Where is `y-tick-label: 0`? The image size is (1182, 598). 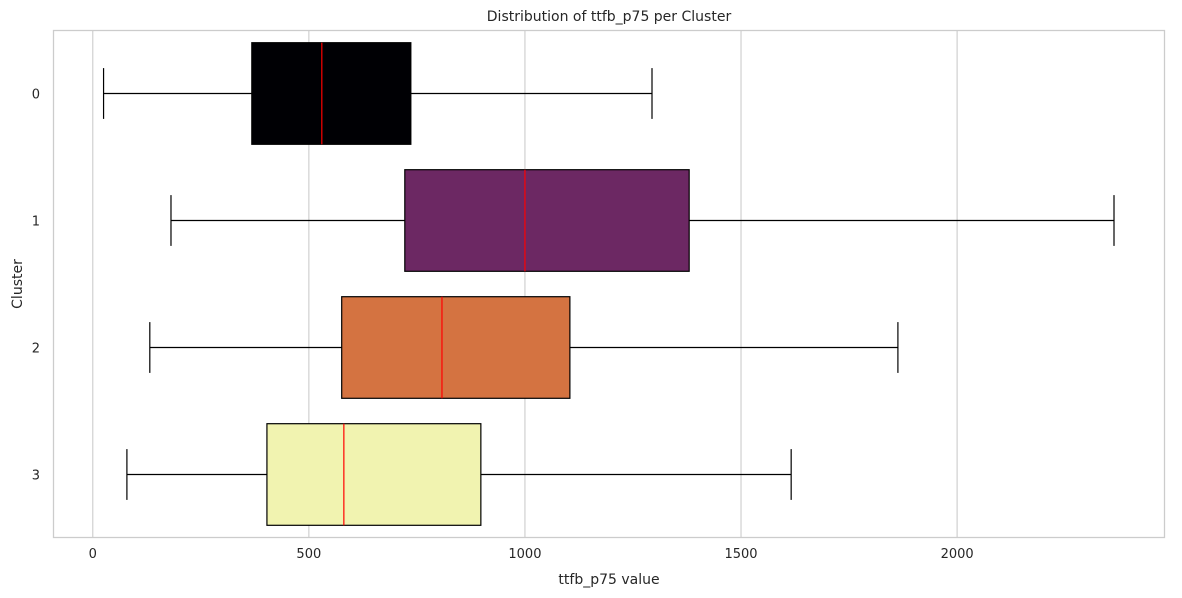
y-tick-label: 0 is located at coordinates (36, 95).